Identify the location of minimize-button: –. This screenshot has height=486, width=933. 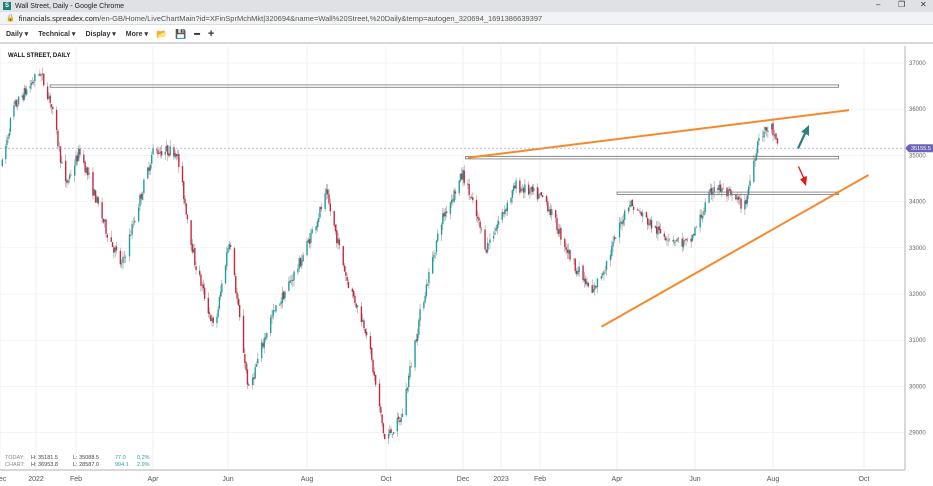
(878, 4).